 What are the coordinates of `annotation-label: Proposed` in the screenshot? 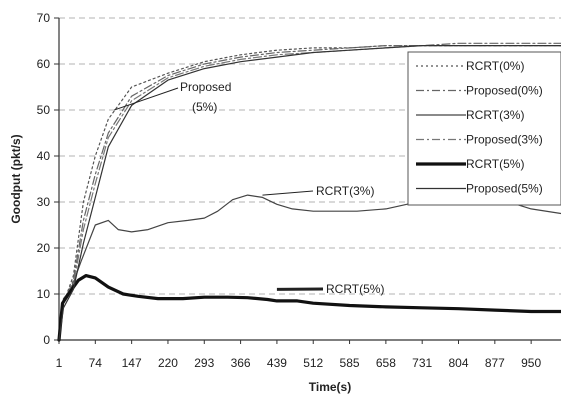 It's located at (205, 87).